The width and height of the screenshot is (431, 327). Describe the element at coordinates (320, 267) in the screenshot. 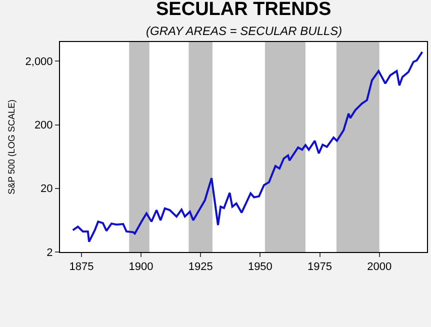

I see `x-tick-label: 1975` at that location.